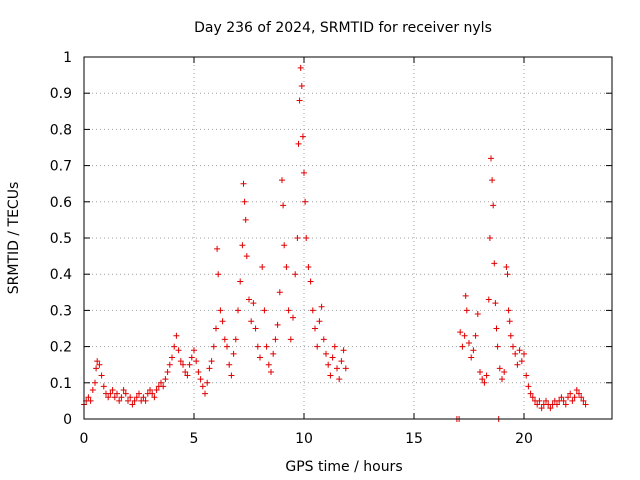 Image resolution: width=640 pixels, height=480 pixels. I want to click on y-tick-label: 0.3, so click(61, 311).